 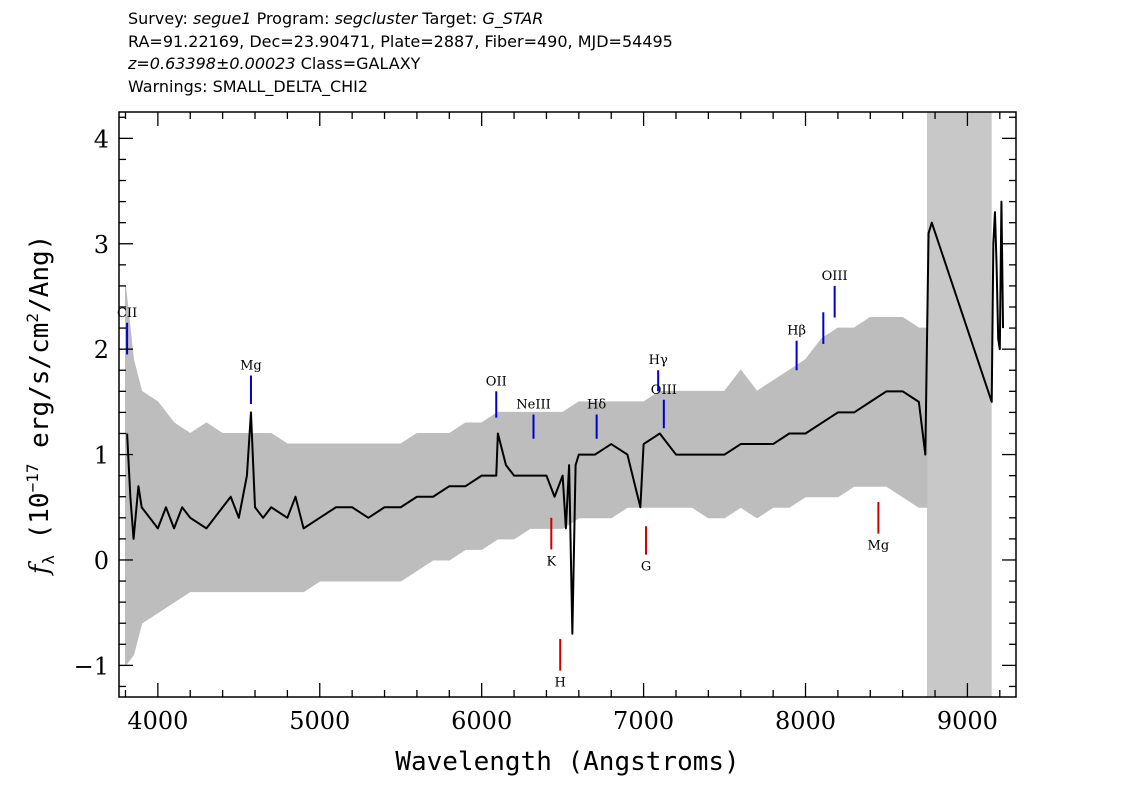 I want to click on line-marker-label-2: OII, so click(x=496, y=381).